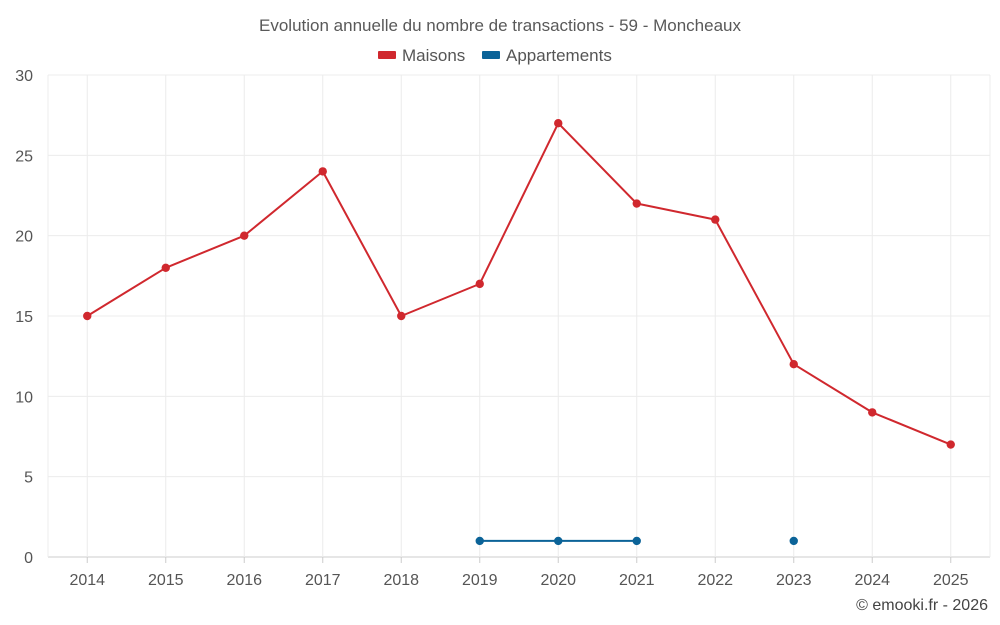 The image size is (1000, 625). What do you see at coordinates (244, 580) in the screenshot?
I see `x-tick-label-2016: 2016` at bounding box center [244, 580].